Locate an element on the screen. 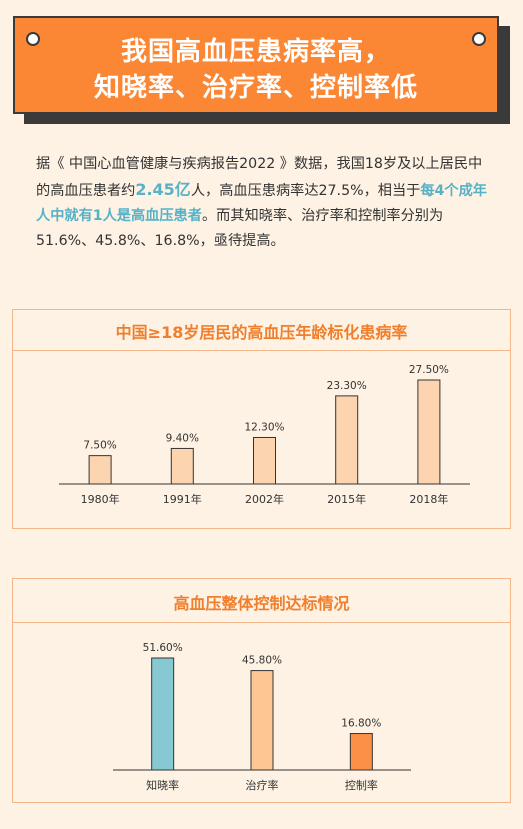  x-tick-label: 1991年 is located at coordinates (182, 499).